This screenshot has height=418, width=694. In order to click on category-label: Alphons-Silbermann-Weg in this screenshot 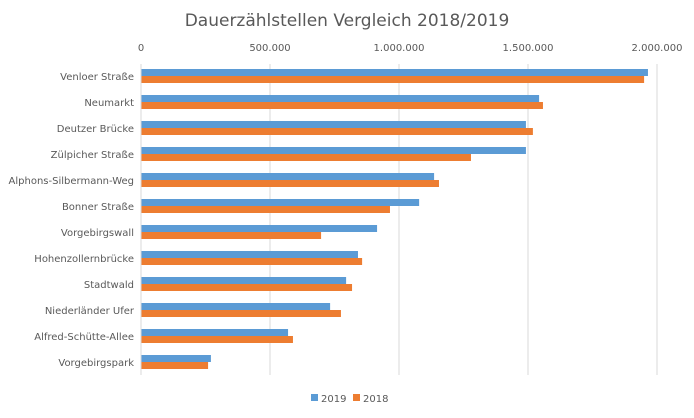, I will do `click(71, 181)`.